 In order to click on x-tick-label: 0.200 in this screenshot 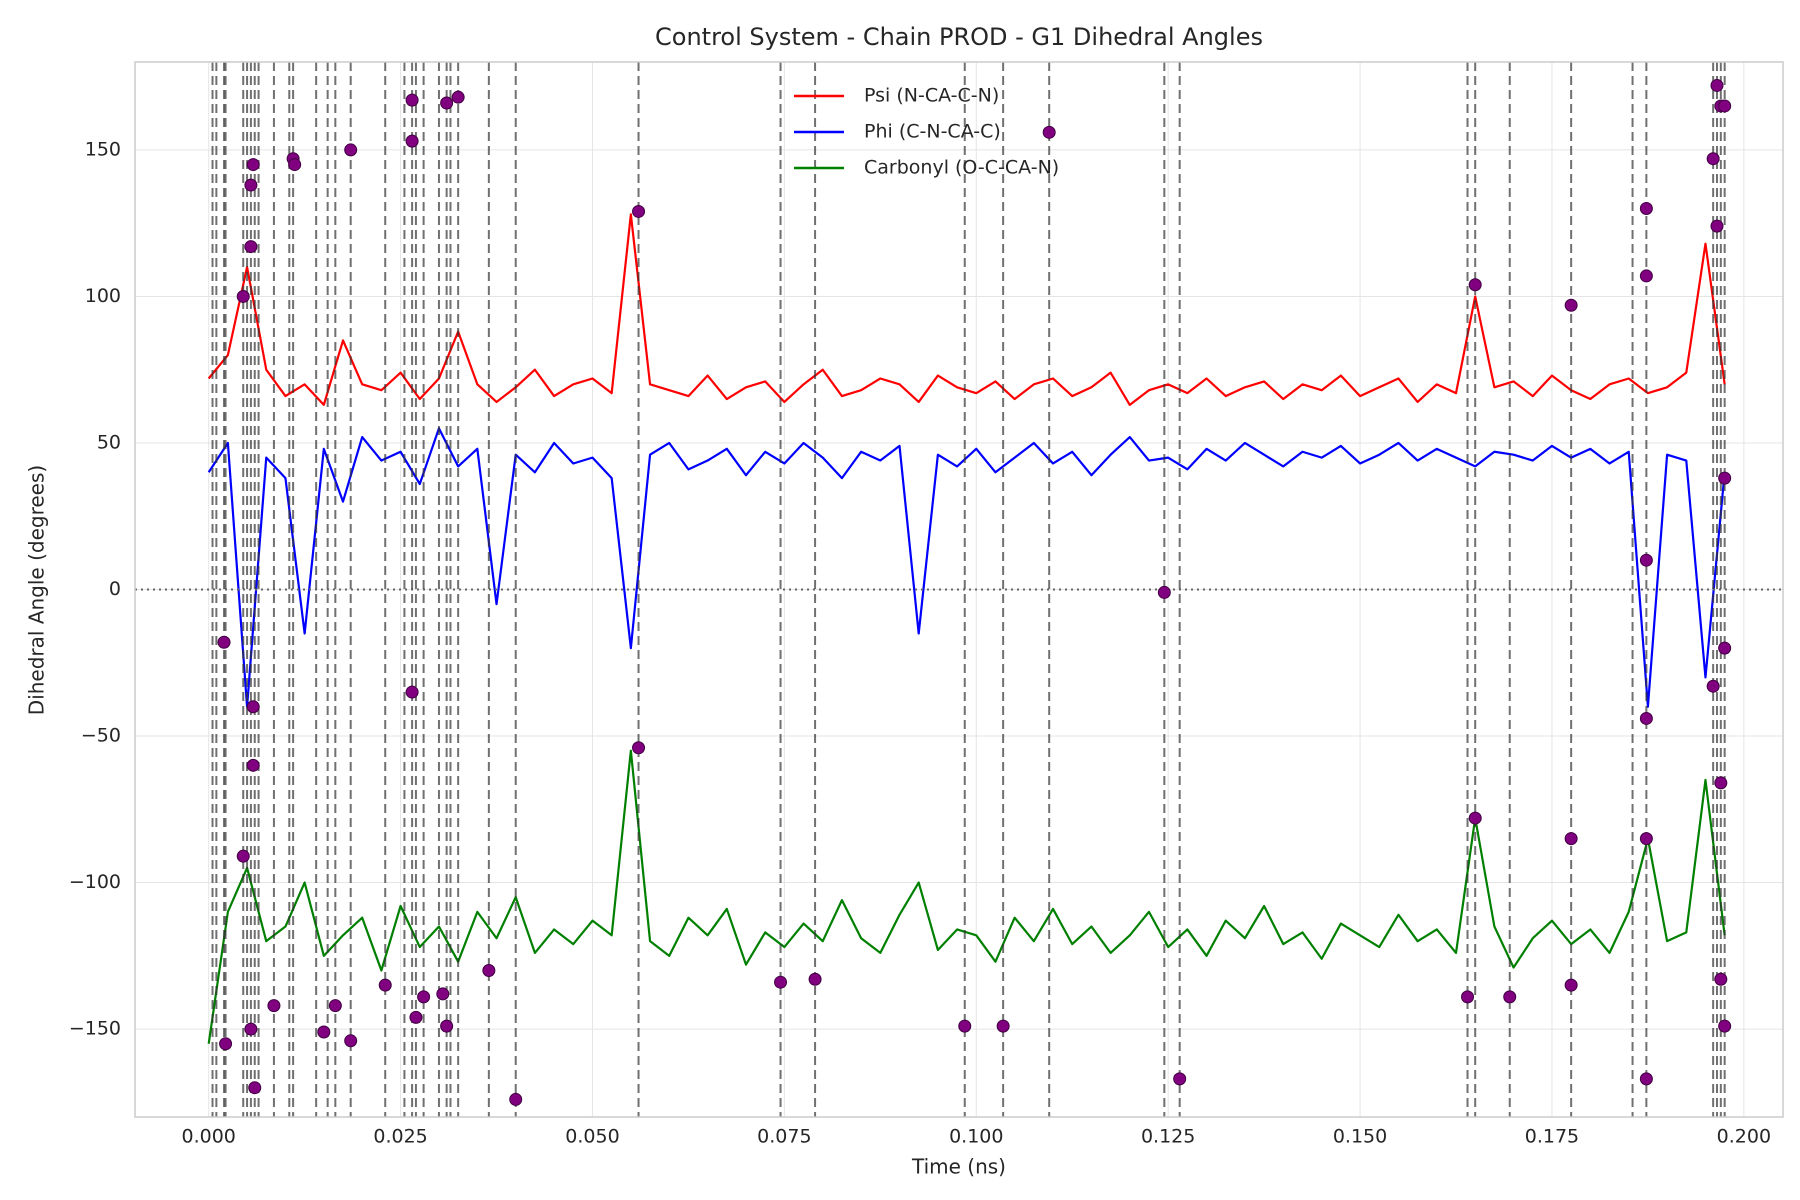, I will do `click(1744, 1137)`.